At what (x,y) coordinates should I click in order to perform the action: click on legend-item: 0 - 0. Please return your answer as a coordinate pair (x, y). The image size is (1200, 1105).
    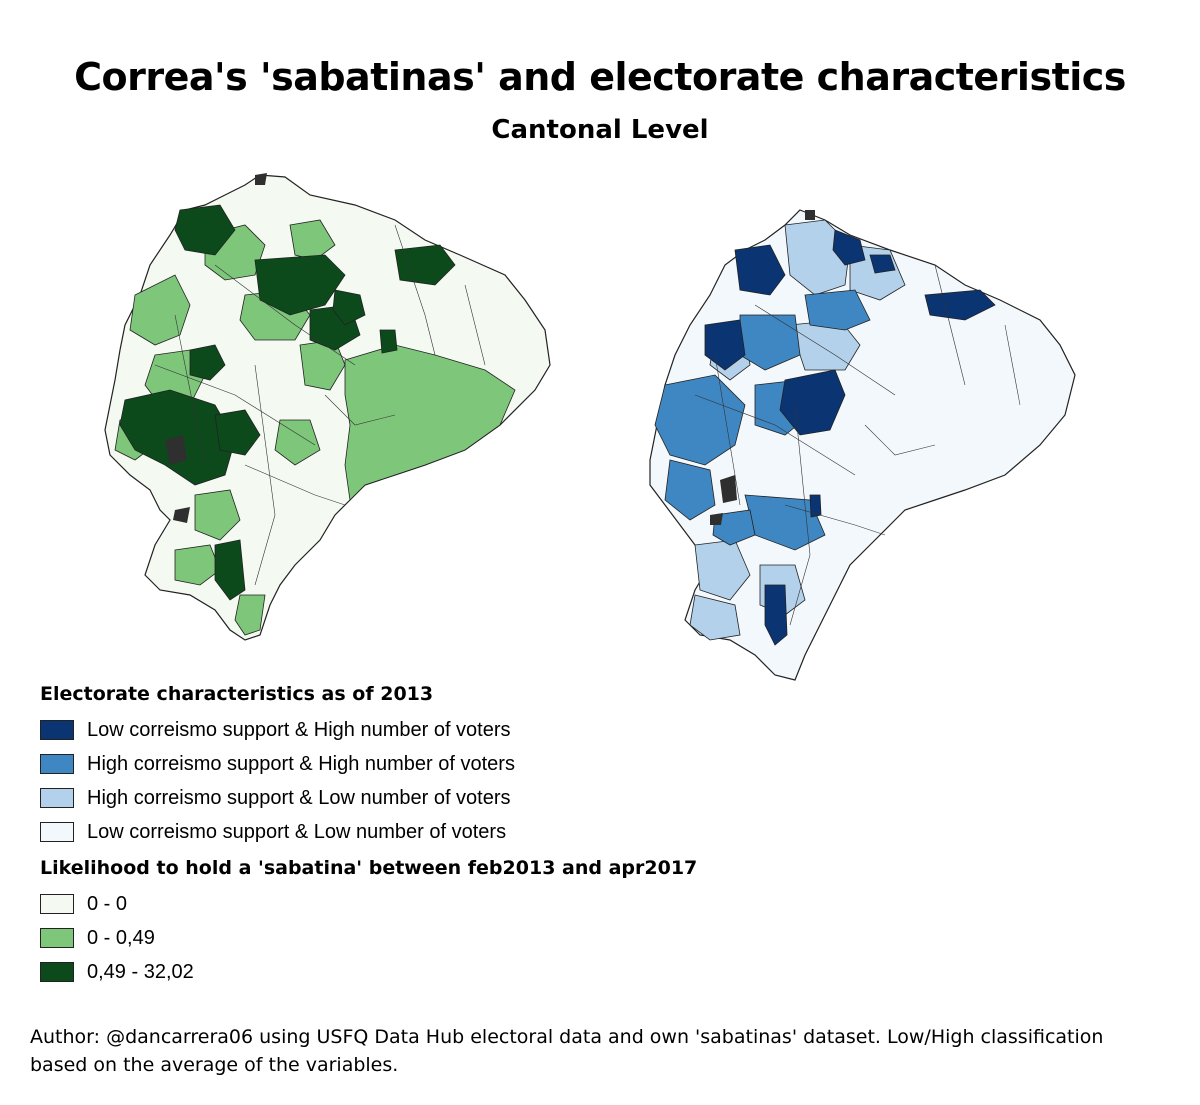
    Looking at the image, I should click on (368, 904).